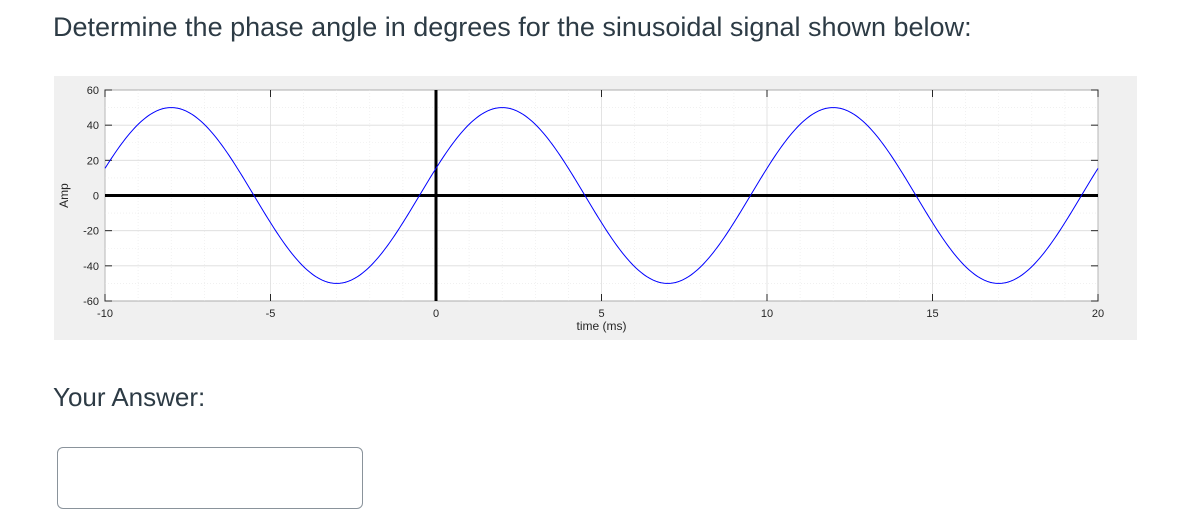 The height and width of the screenshot is (522, 1178). I want to click on y-tick-label: -60, so click(91, 302).